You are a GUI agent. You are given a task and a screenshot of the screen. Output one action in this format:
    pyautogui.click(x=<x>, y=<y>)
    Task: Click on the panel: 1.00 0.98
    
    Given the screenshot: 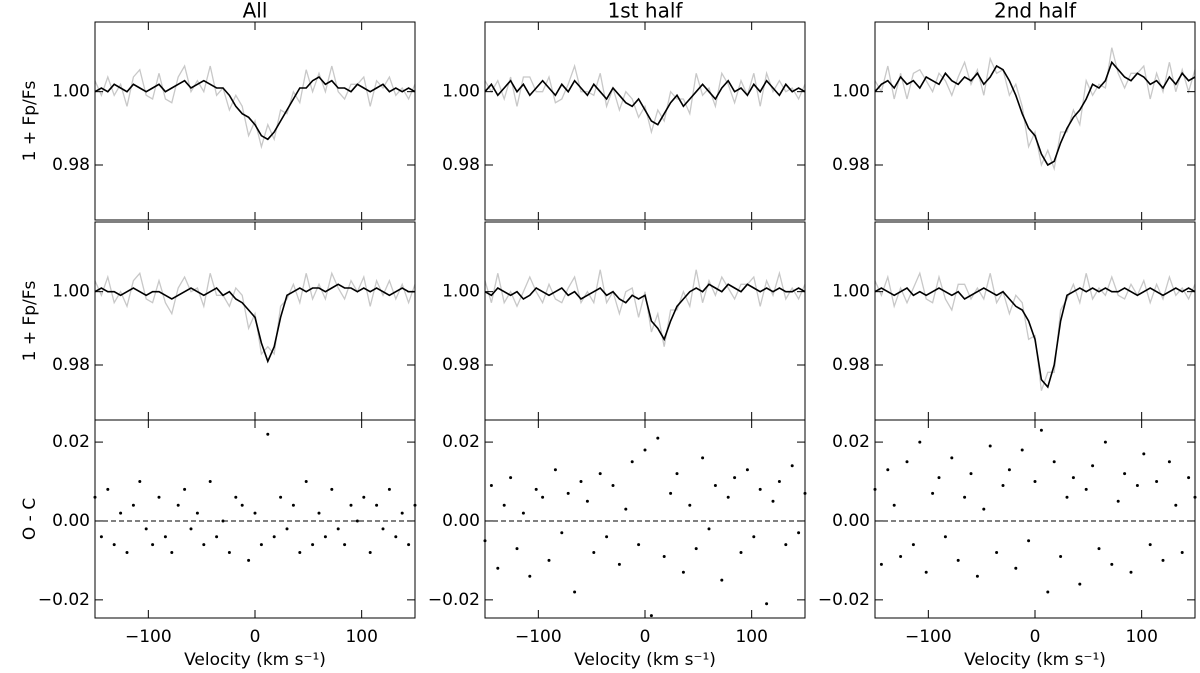 What is the action you would take?
    pyautogui.click(x=624, y=321)
    